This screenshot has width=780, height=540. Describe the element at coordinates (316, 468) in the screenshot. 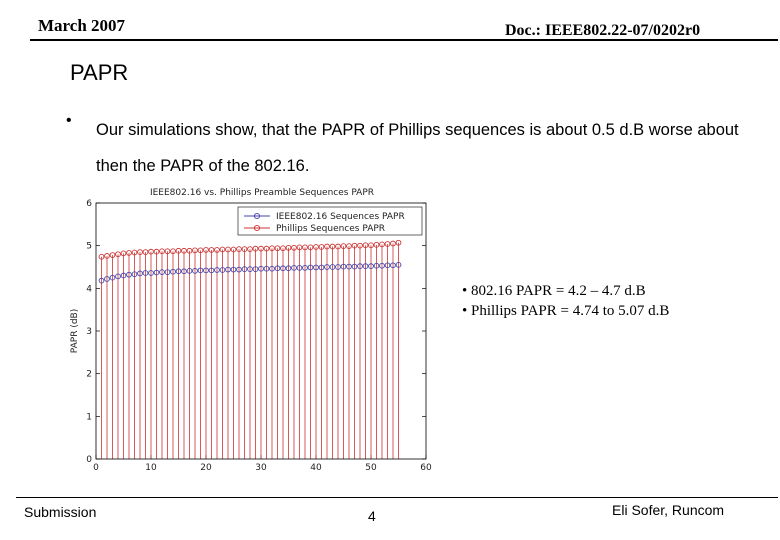

I see `x-tick-label: 40` at that location.